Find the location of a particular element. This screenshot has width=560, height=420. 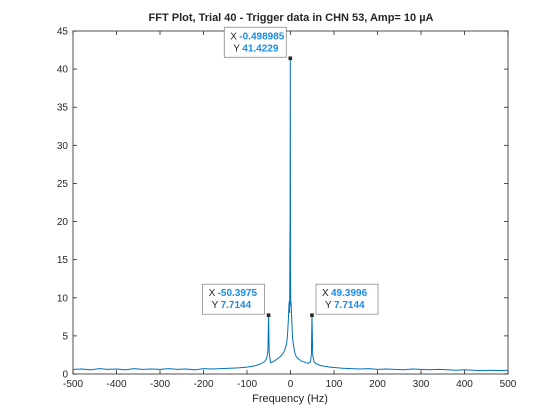

x-tick-label: -400 is located at coordinates (116, 384).